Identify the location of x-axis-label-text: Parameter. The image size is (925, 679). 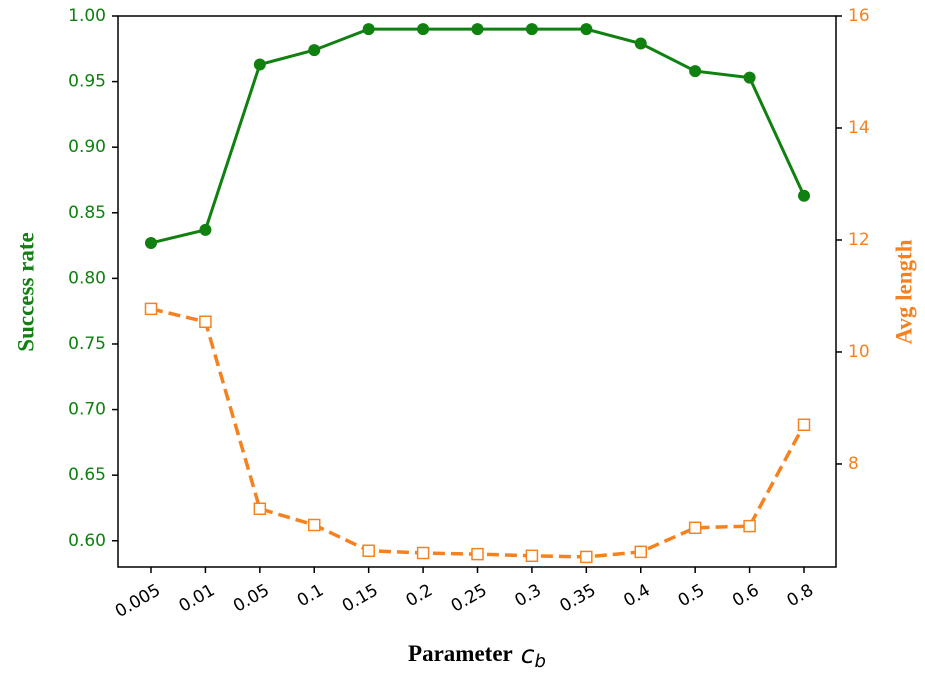
(460, 653).